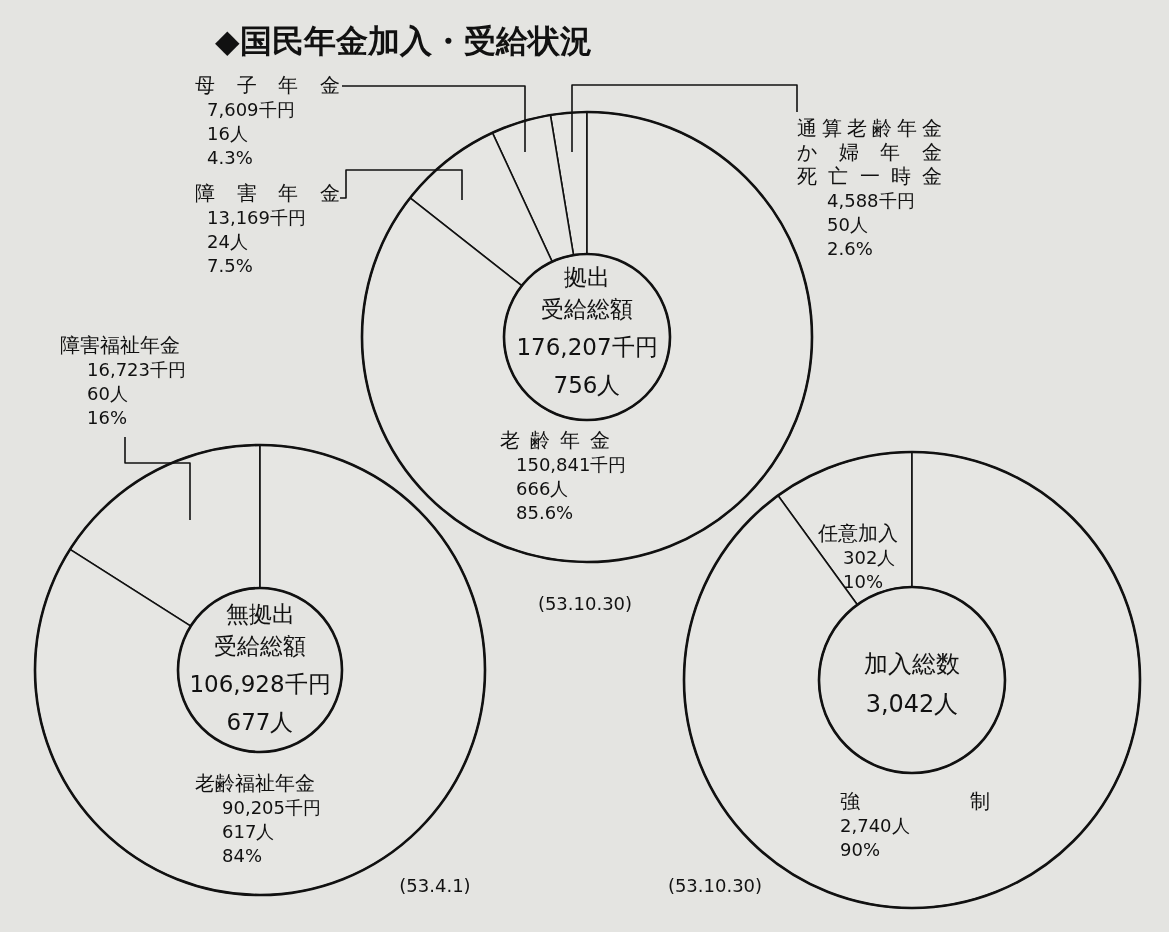 The image size is (1169, 932). What do you see at coordinates (260, 684) in the screenshot?
I see `center-text: 106,928千円` at bounding box center [260, 684].